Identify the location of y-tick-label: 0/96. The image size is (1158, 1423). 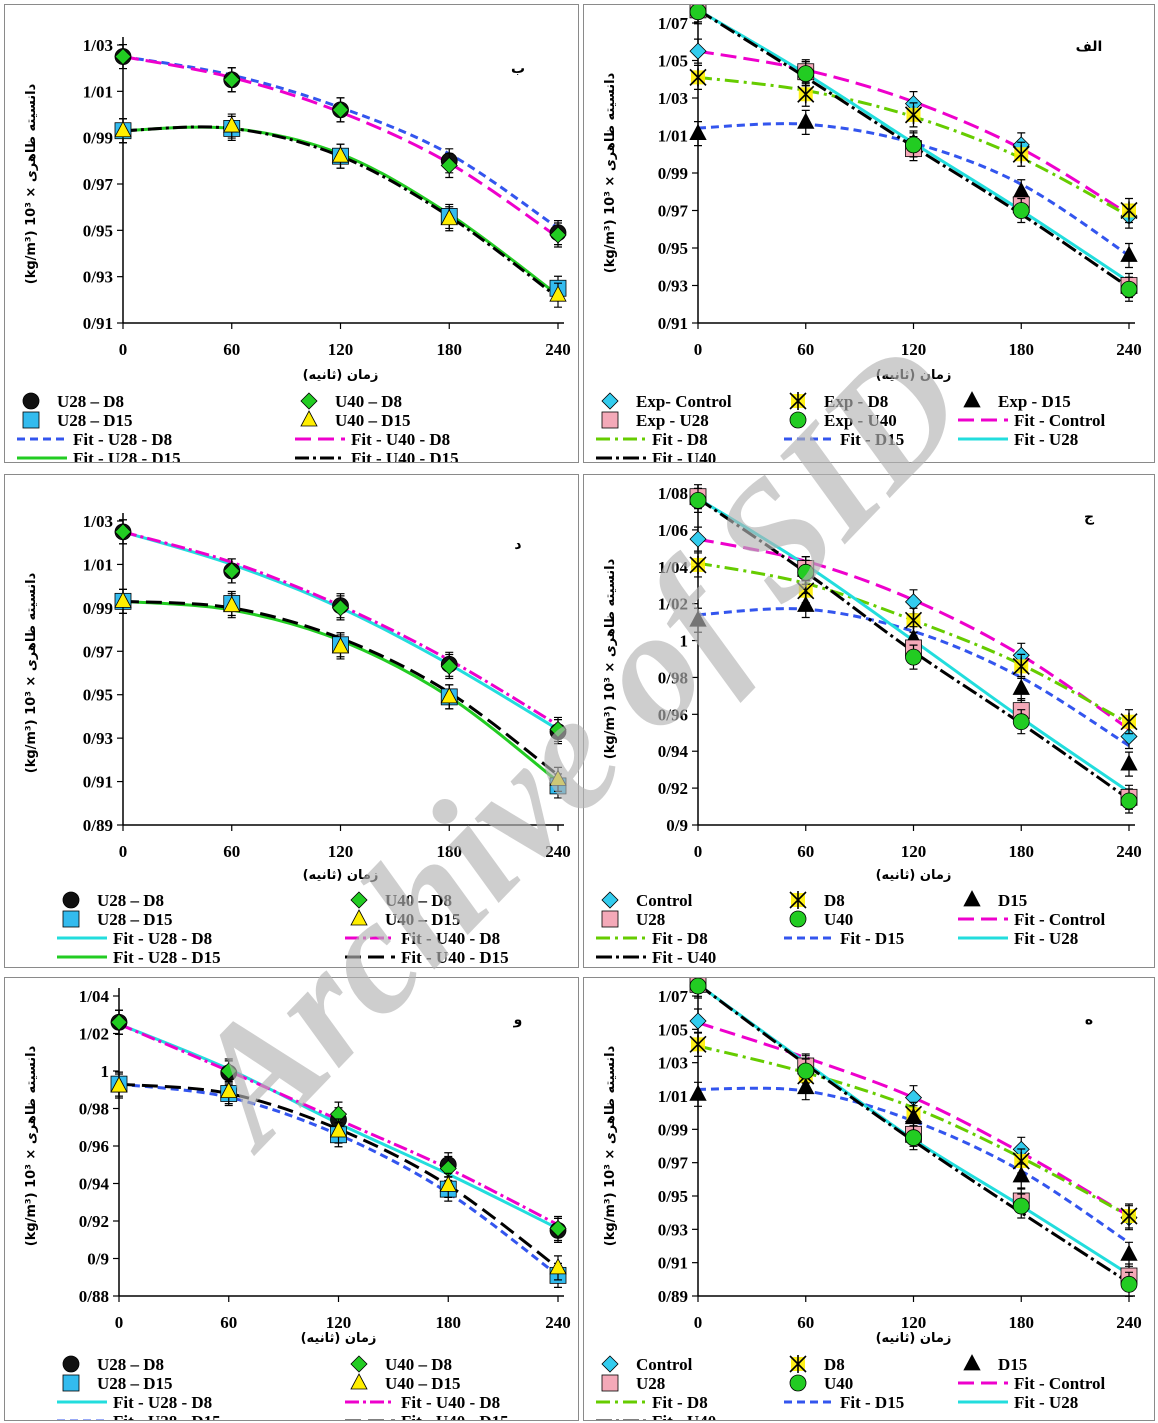
(94, 1146).